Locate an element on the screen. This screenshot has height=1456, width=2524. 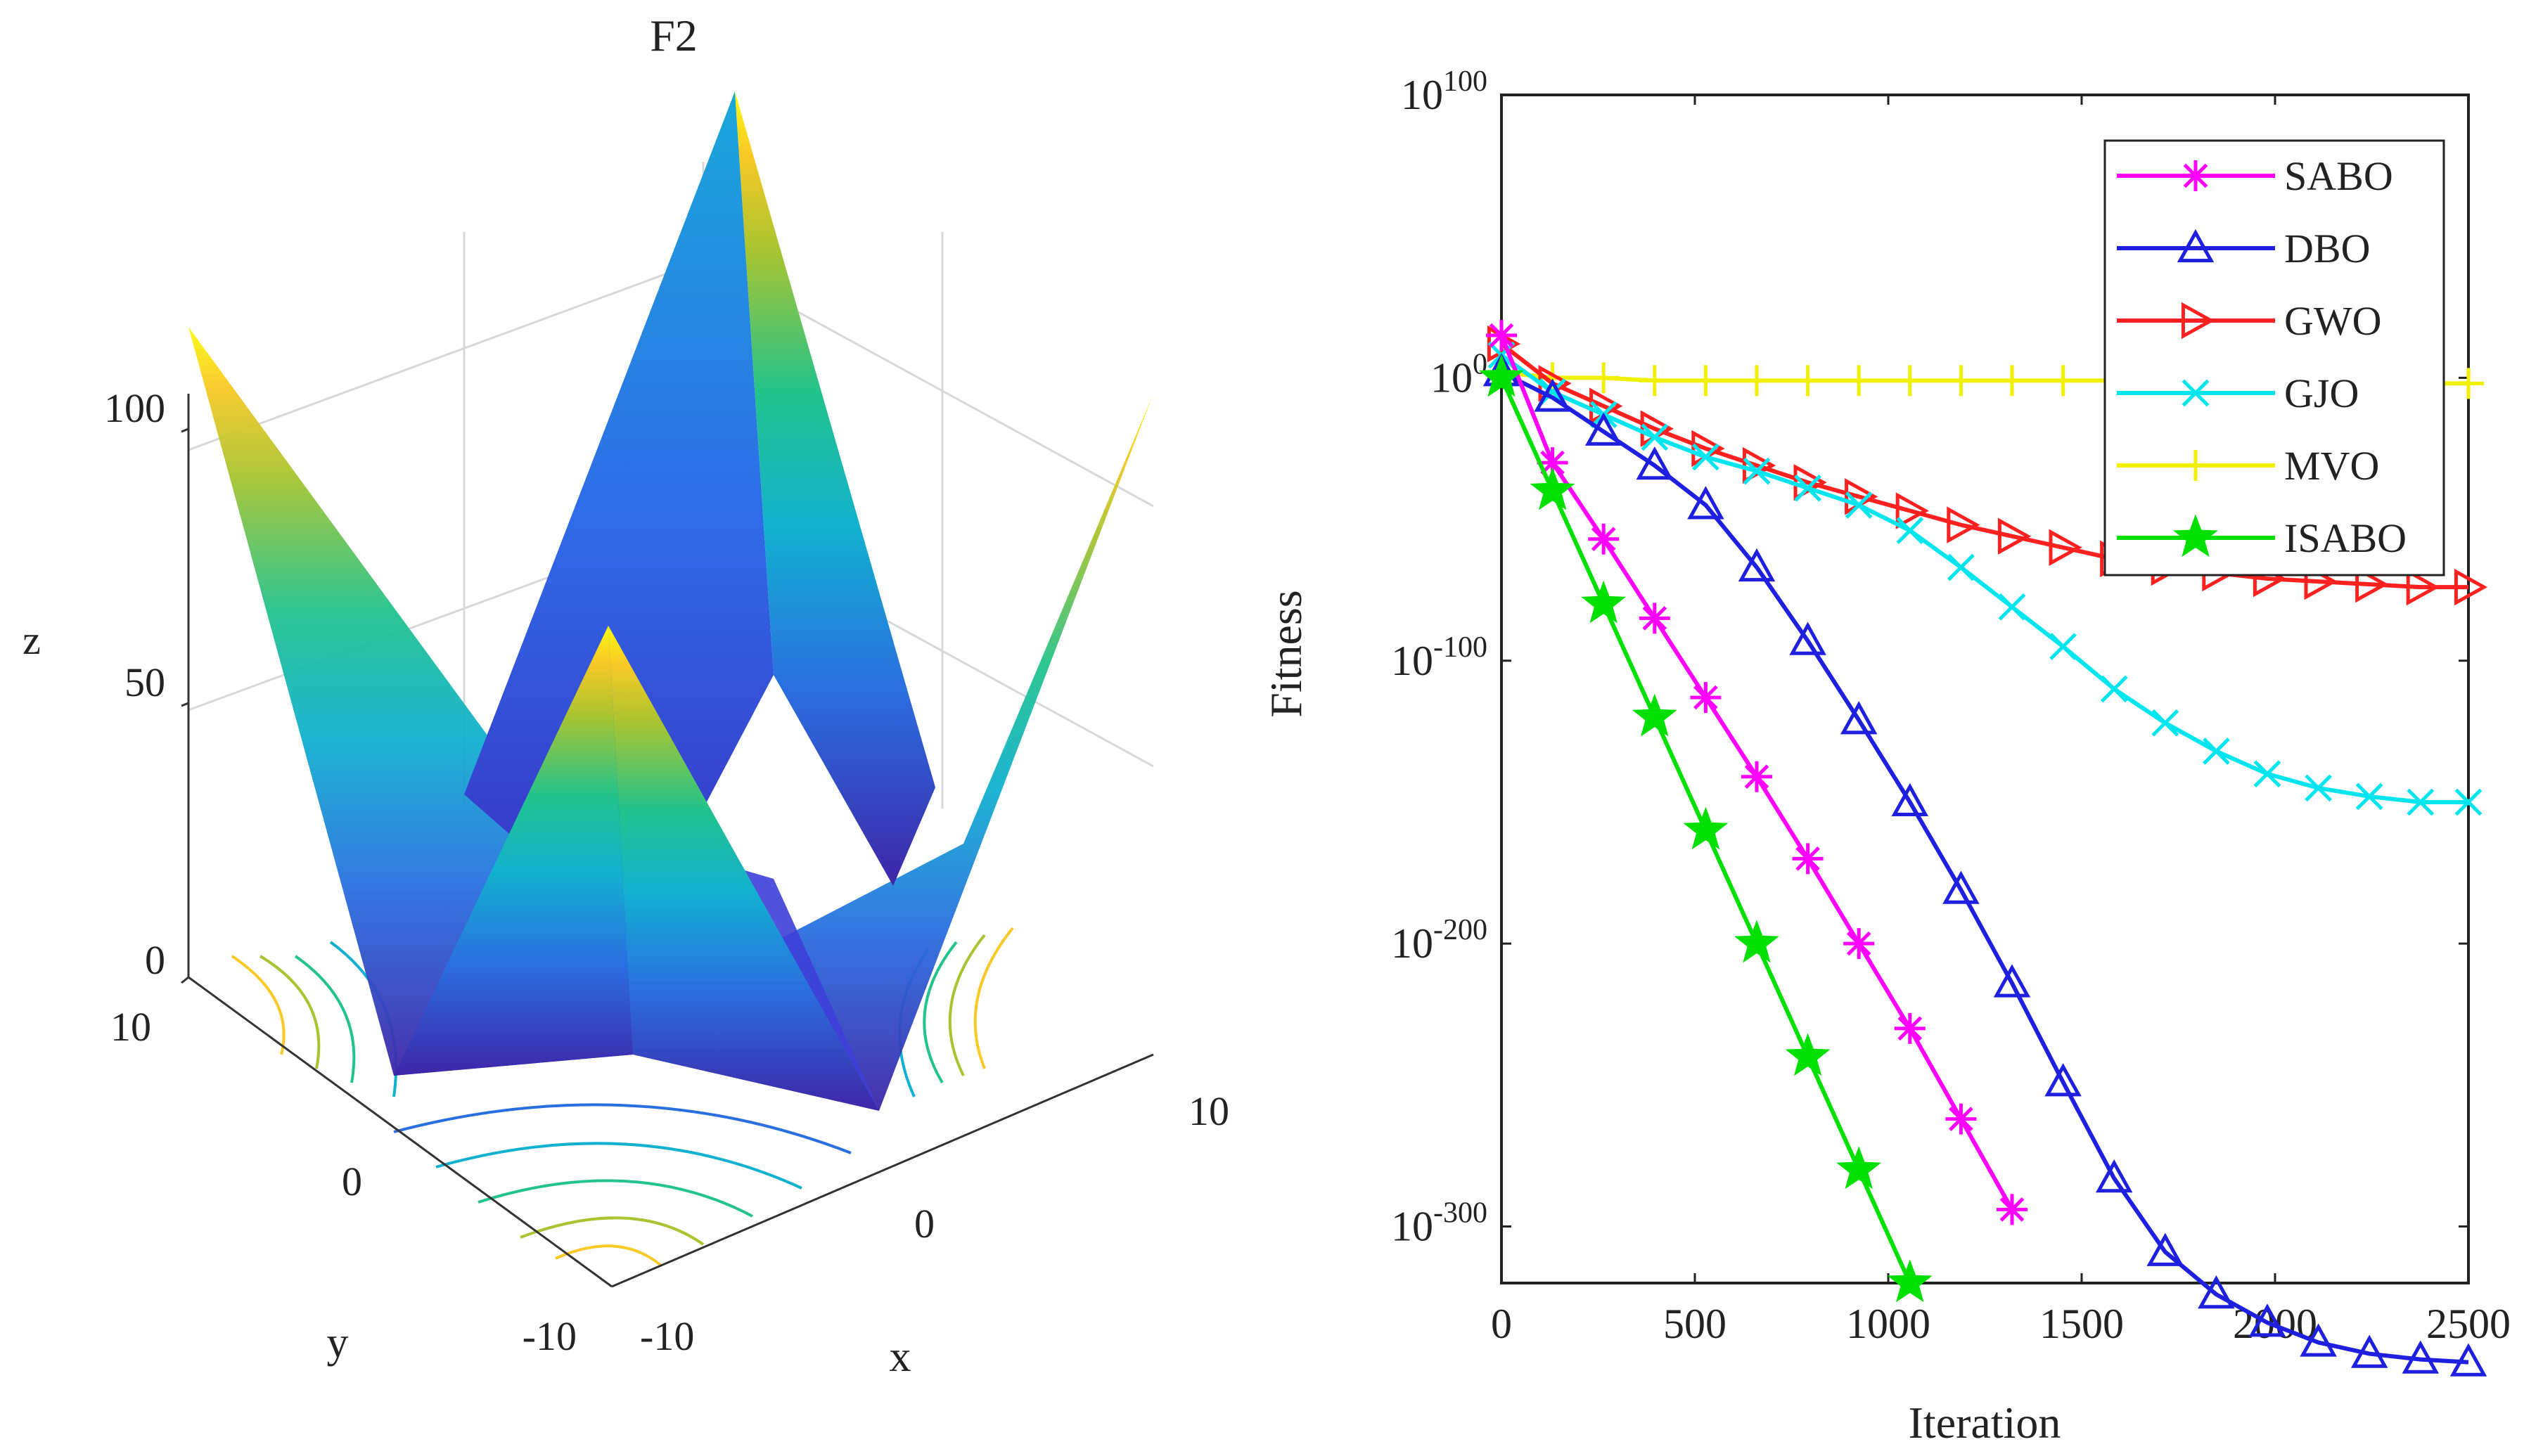
legend-box is located at coordinates (2274, 357).